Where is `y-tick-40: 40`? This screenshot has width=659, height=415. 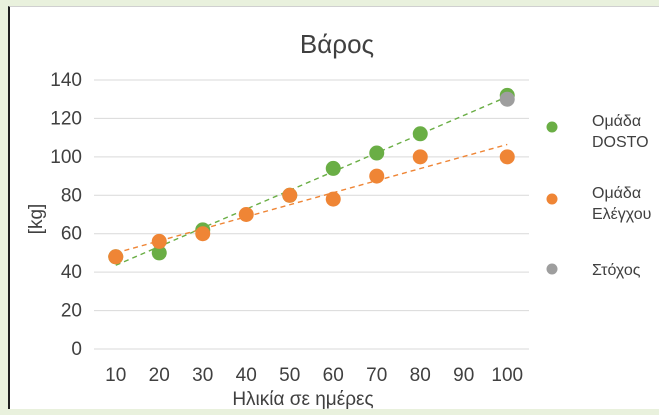 y-tick-40: 40 is located at coordinates (71, 272).